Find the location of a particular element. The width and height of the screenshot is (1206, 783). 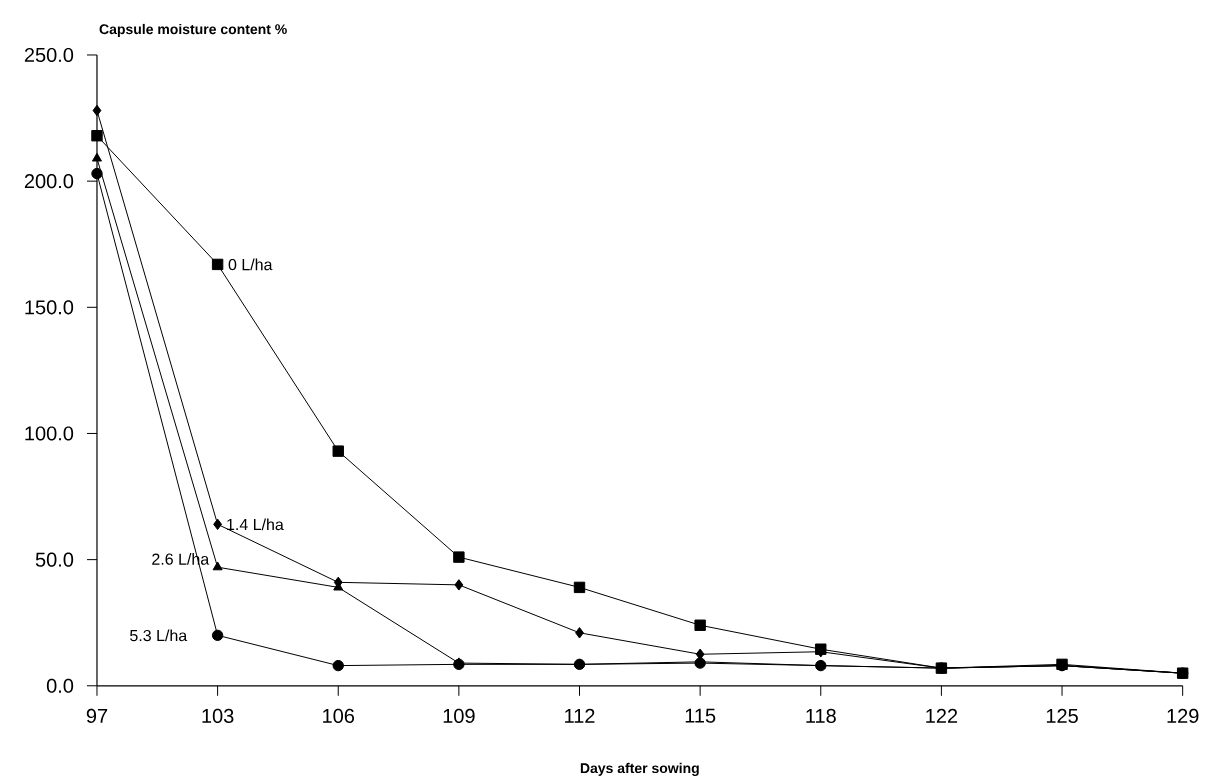

x-tick-label: 122 is located at coordinates (942, 716).